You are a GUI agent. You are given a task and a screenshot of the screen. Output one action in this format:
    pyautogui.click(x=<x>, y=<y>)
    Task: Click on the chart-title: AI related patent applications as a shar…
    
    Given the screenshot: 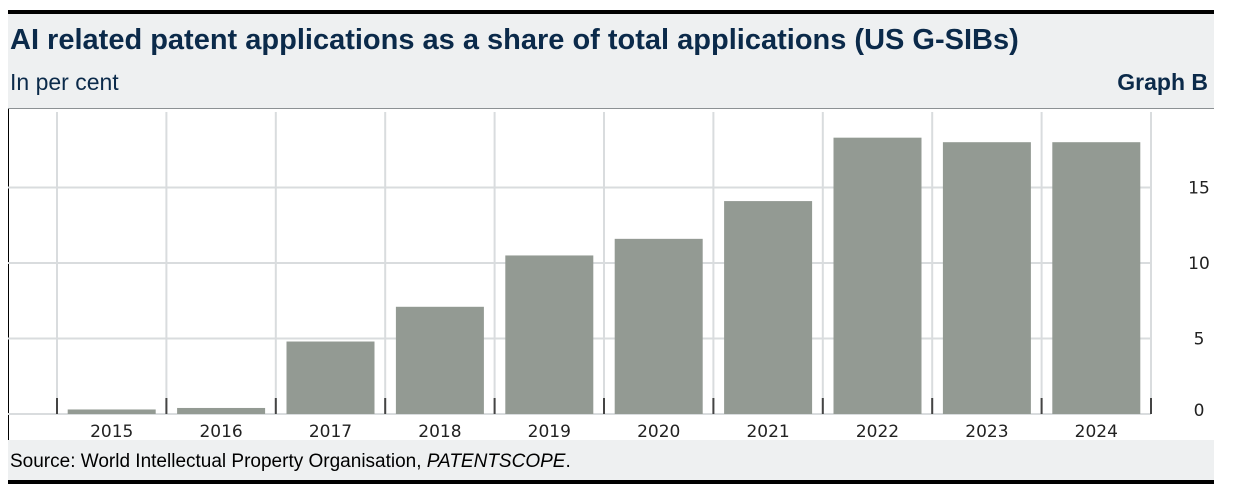 What is the action you would take?
    pyautogui.click(x=514, y=40)
    